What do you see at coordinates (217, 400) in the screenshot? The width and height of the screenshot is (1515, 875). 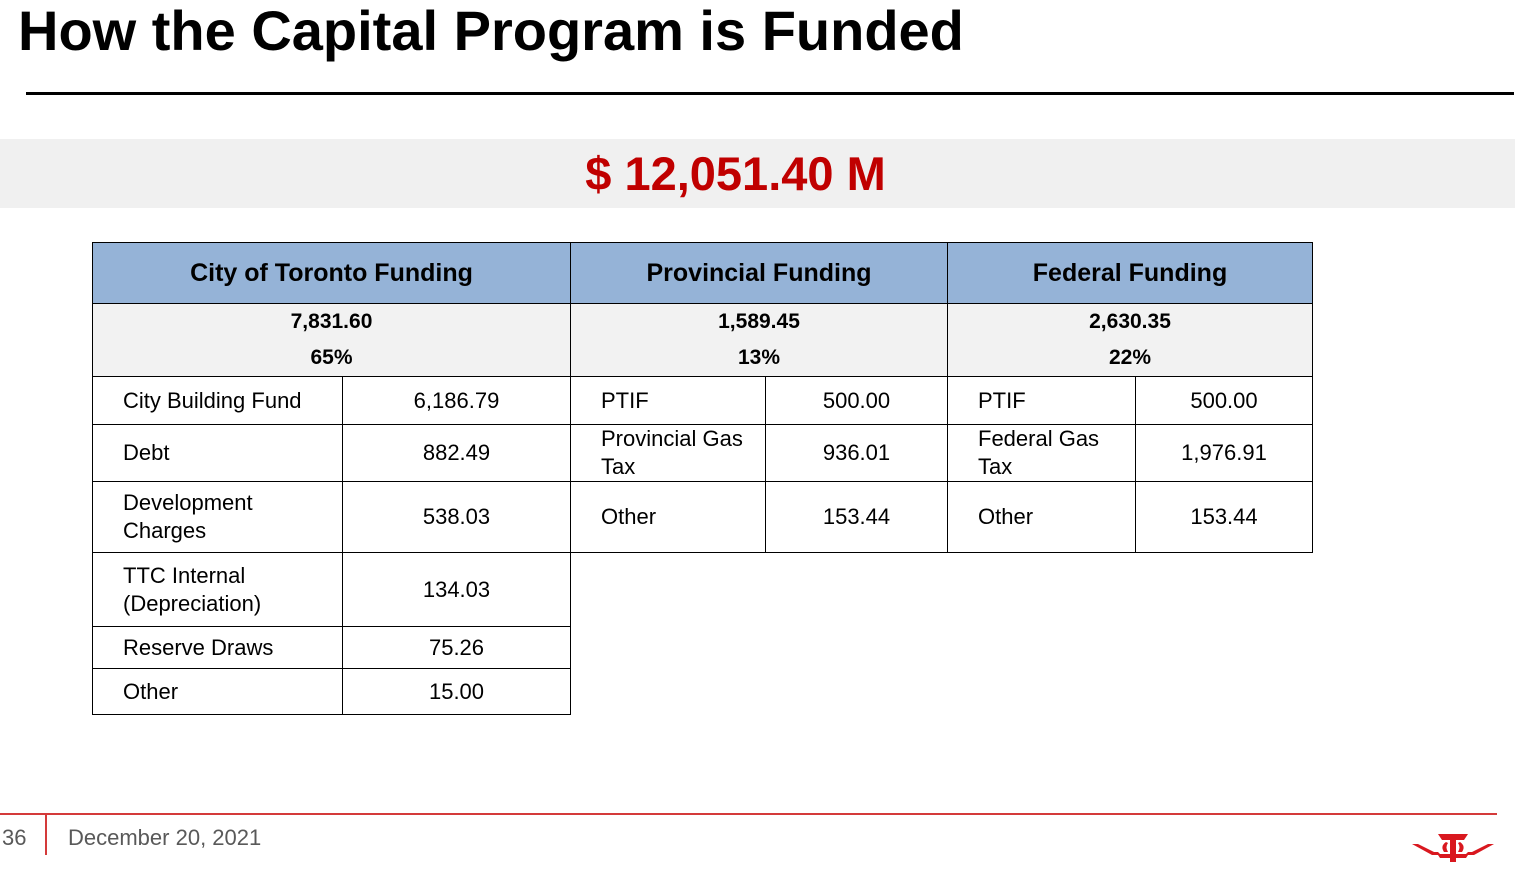 I see `city-row-label: City Building Fund` at bounding box center [217, 400].